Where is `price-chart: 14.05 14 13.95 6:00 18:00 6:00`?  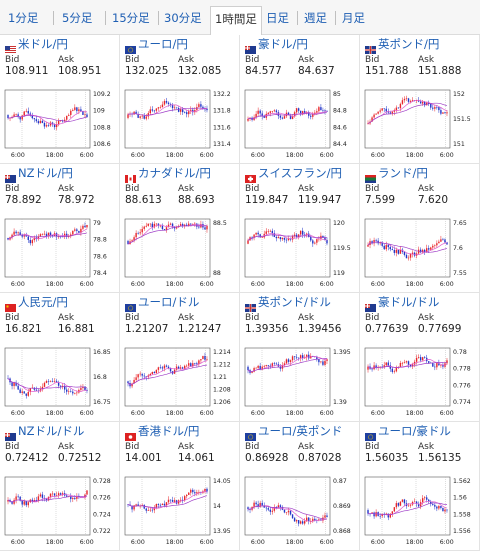
price-chart: 14.05 14 13.95 6:00 18:00 6:00 is located at coordinates (180, 511).